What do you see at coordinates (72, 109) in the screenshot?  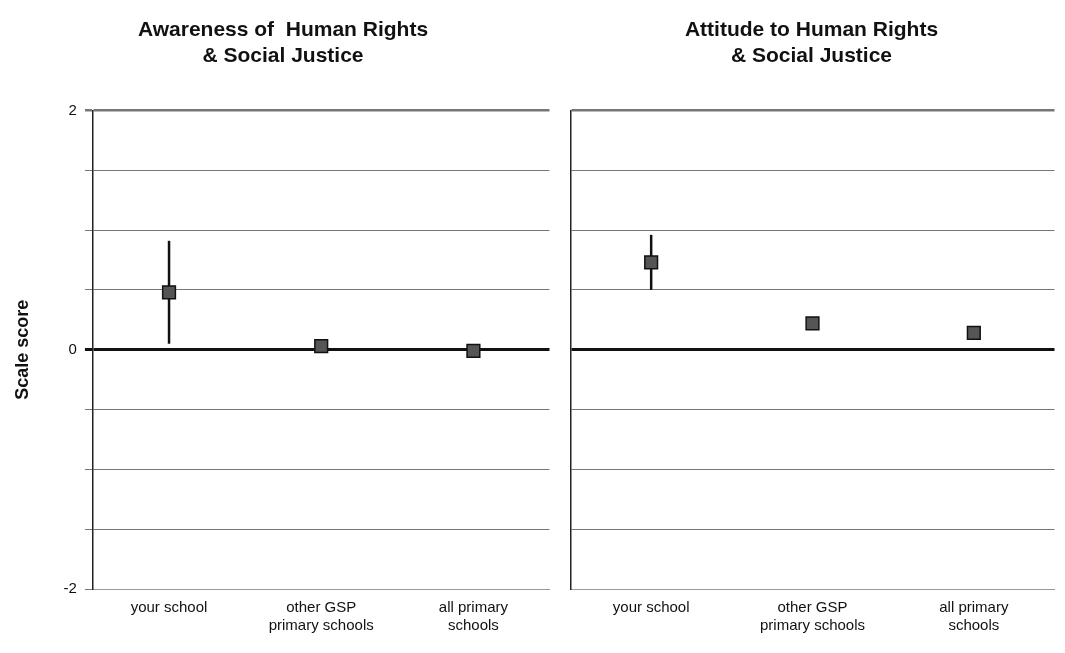 I see `y-tick-label: 2` at bounding box center [72, 109].